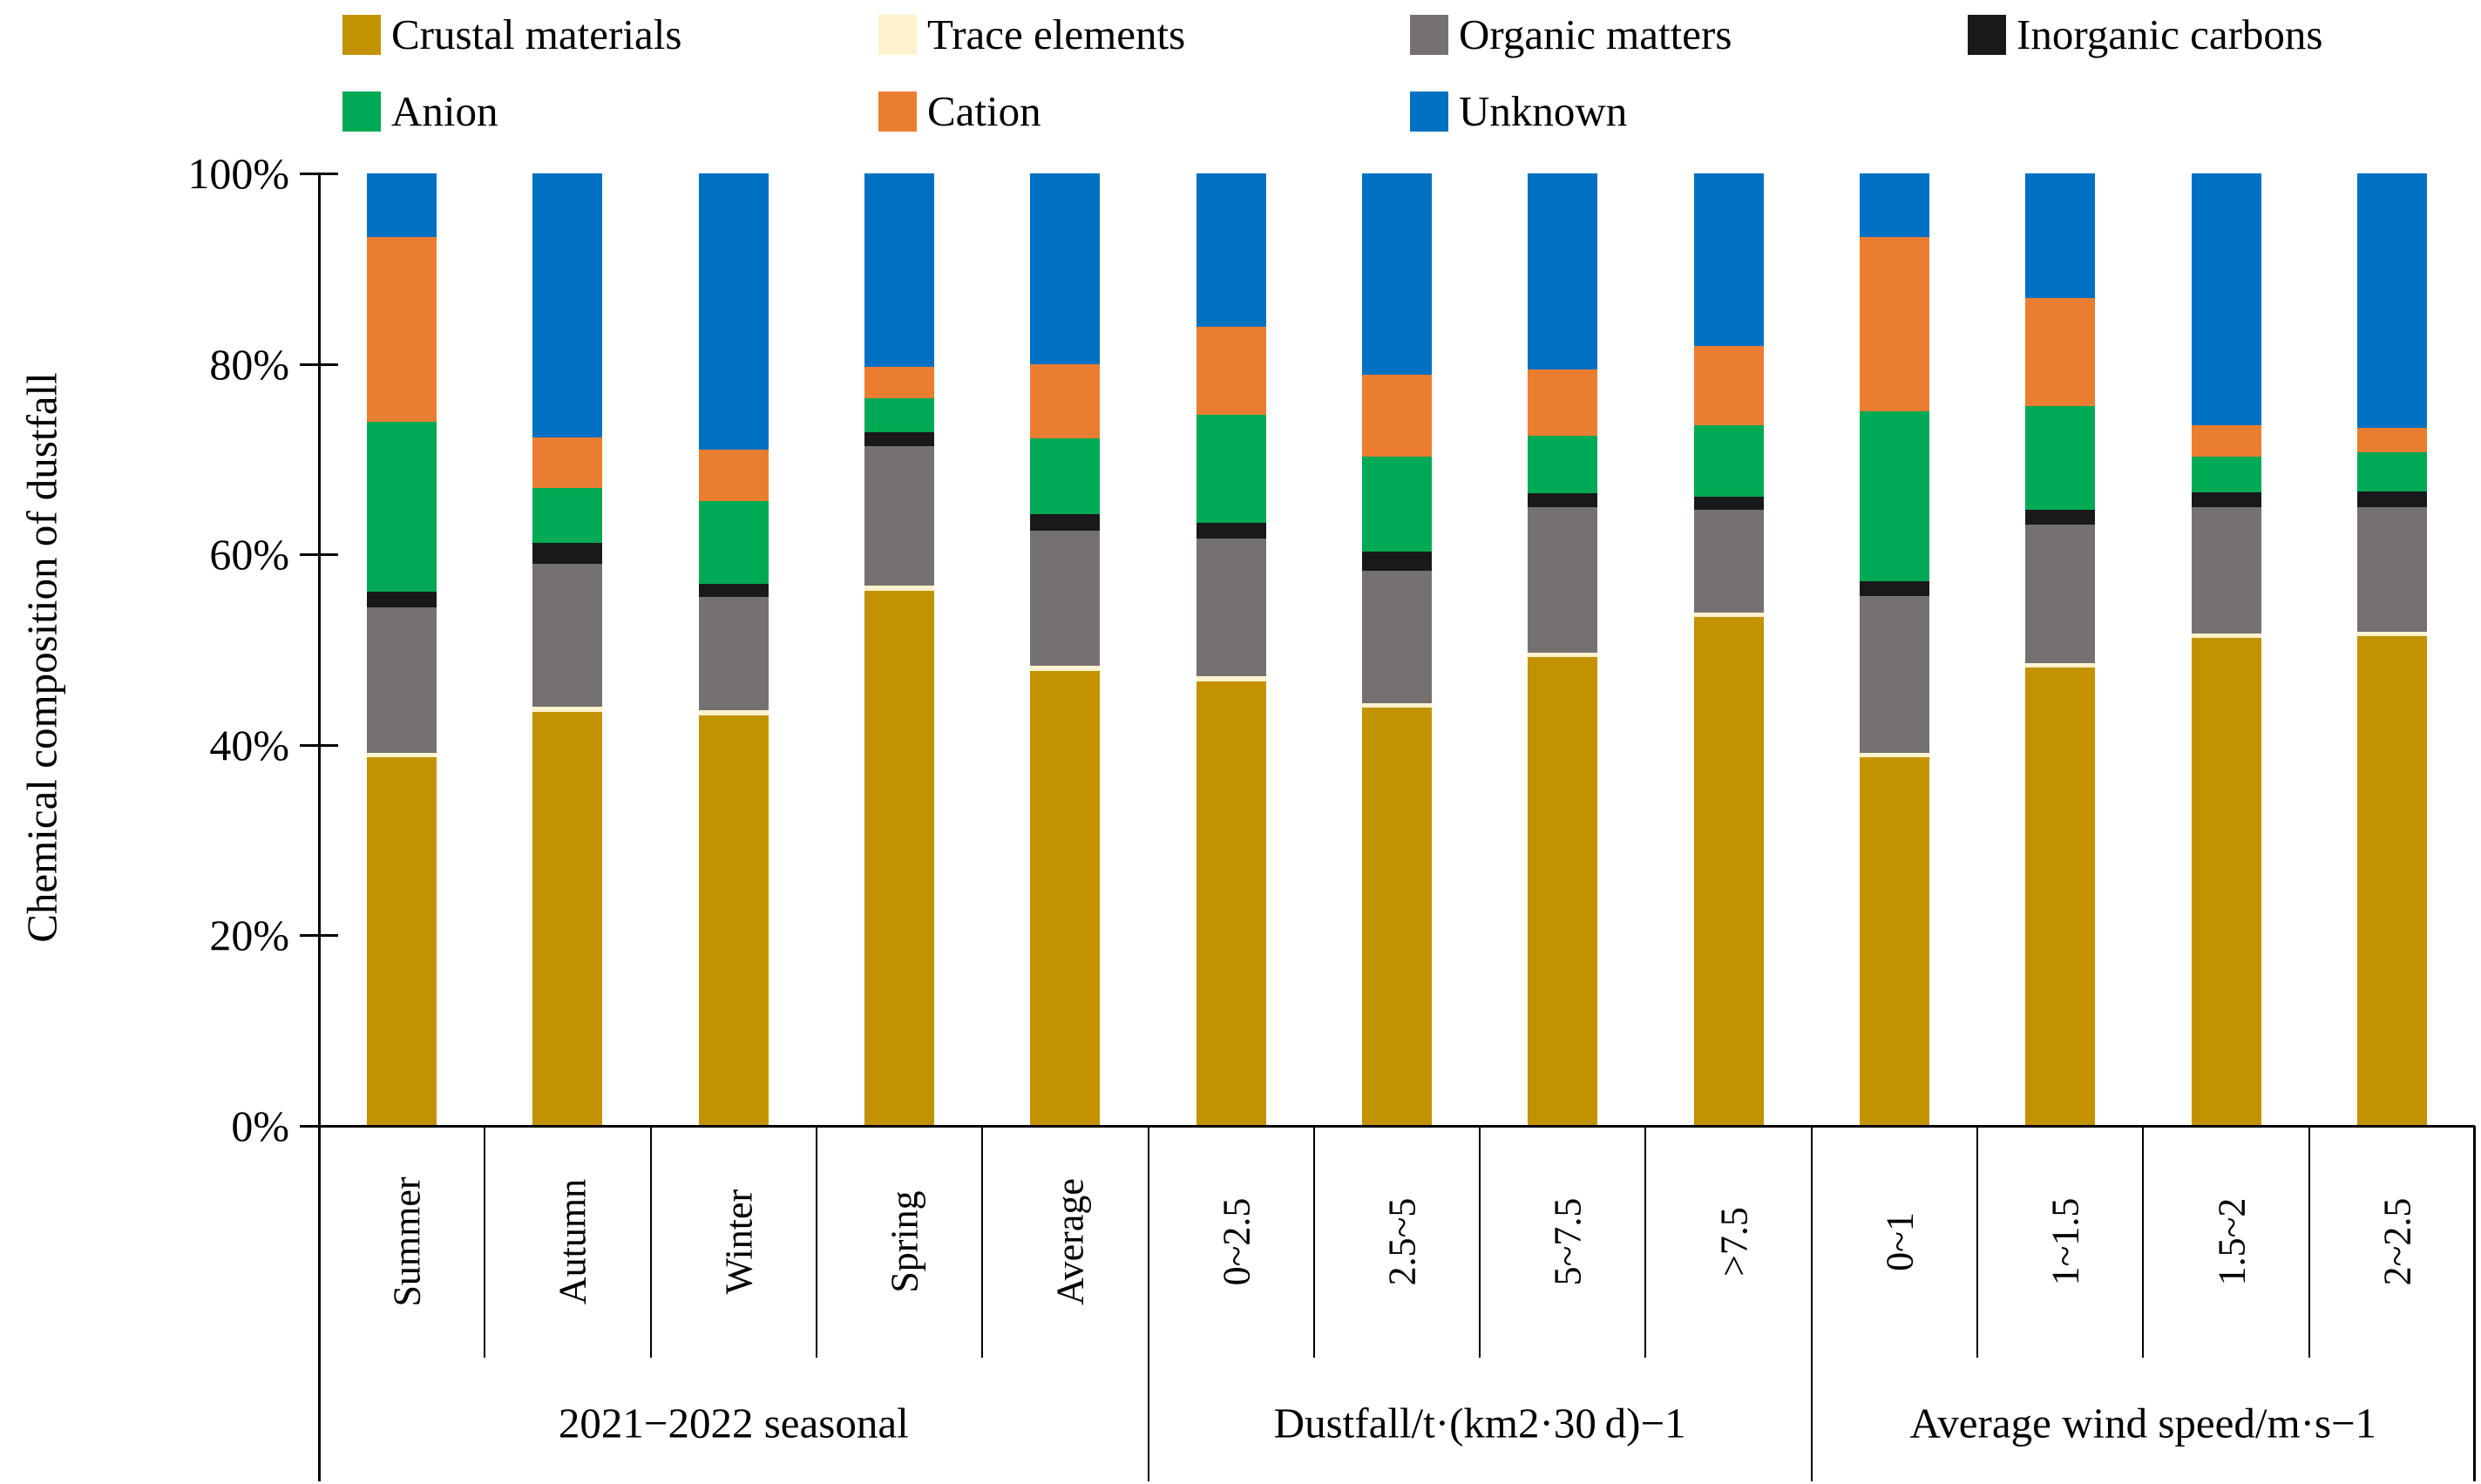 This screenshot has height=1484, width=2481. Describe the element at coordinates (1563, 649) in the screenshot. I see `bar-5~7.5` at that location.